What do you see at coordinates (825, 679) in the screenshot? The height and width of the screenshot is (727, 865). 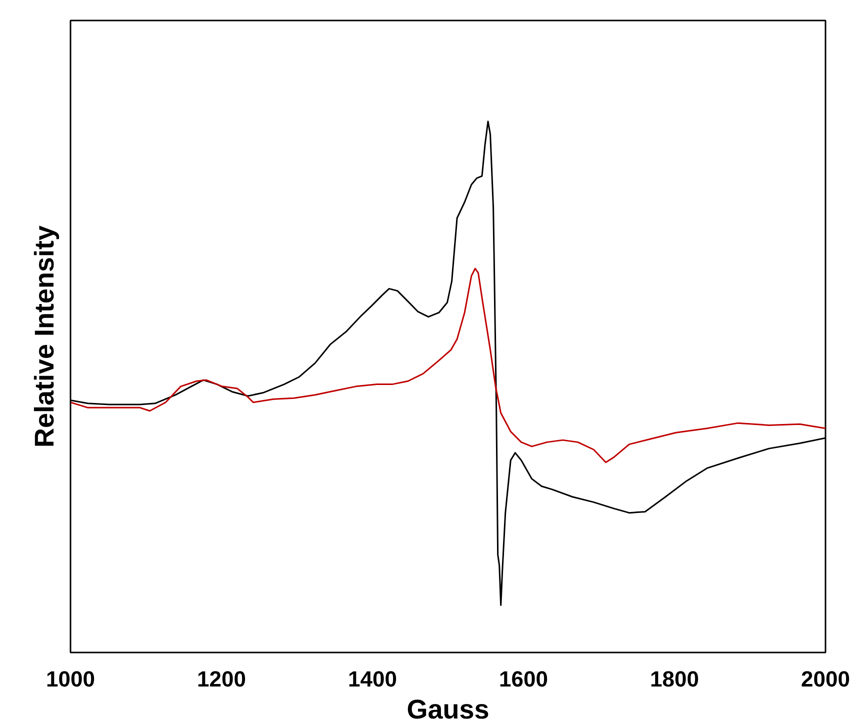 I see `x-tick-label: 2000` at bounding box center [825, 679].